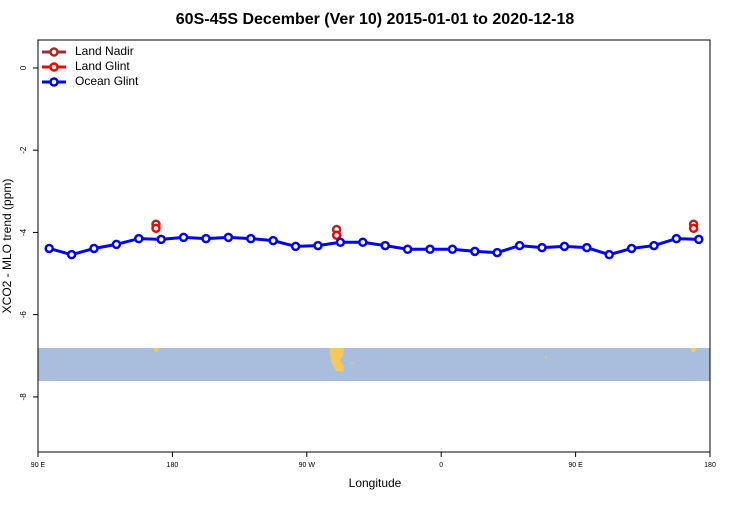  I want to click on y-tick-label: -6, so click(23, 315).